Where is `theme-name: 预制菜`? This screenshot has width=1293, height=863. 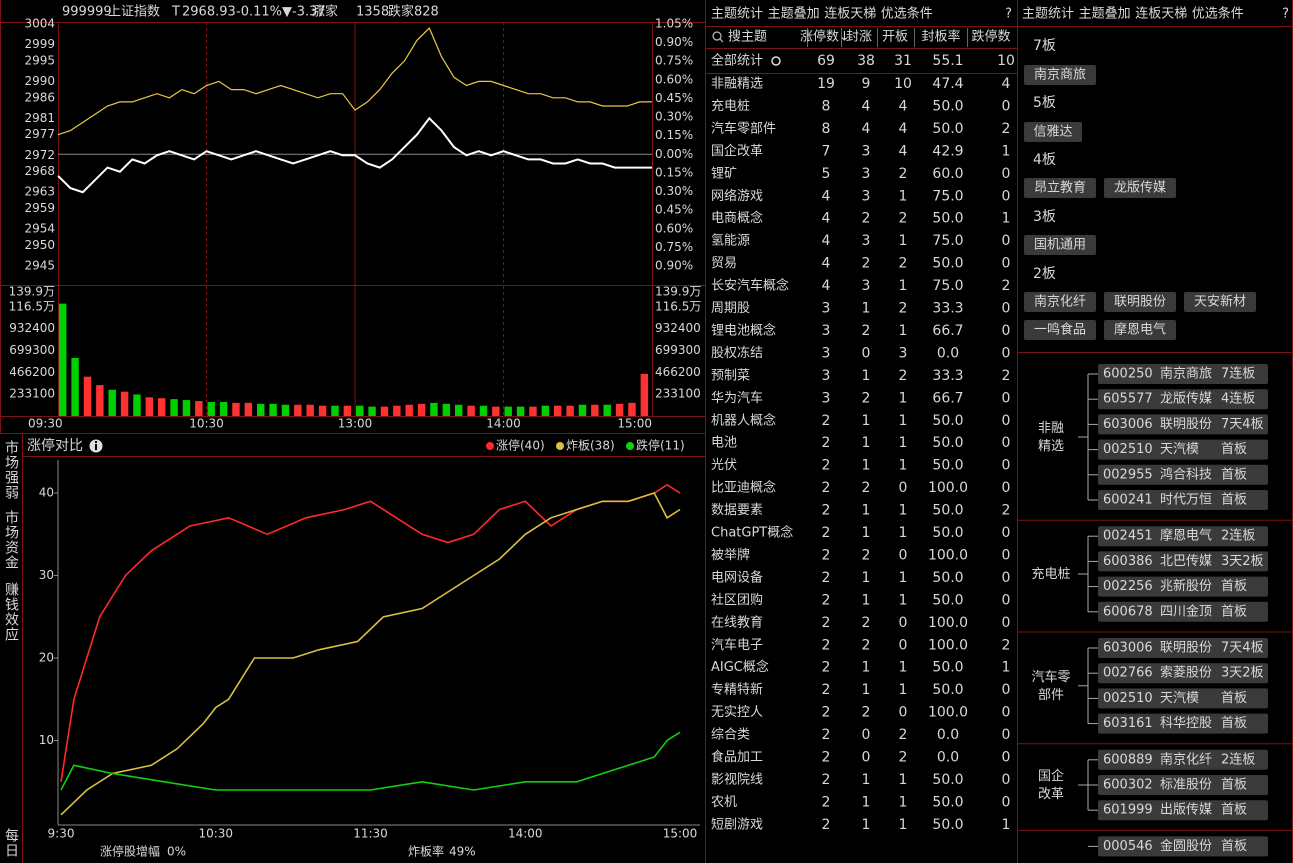 theme-name: 预制菜 is located at coordinates (730, 375).